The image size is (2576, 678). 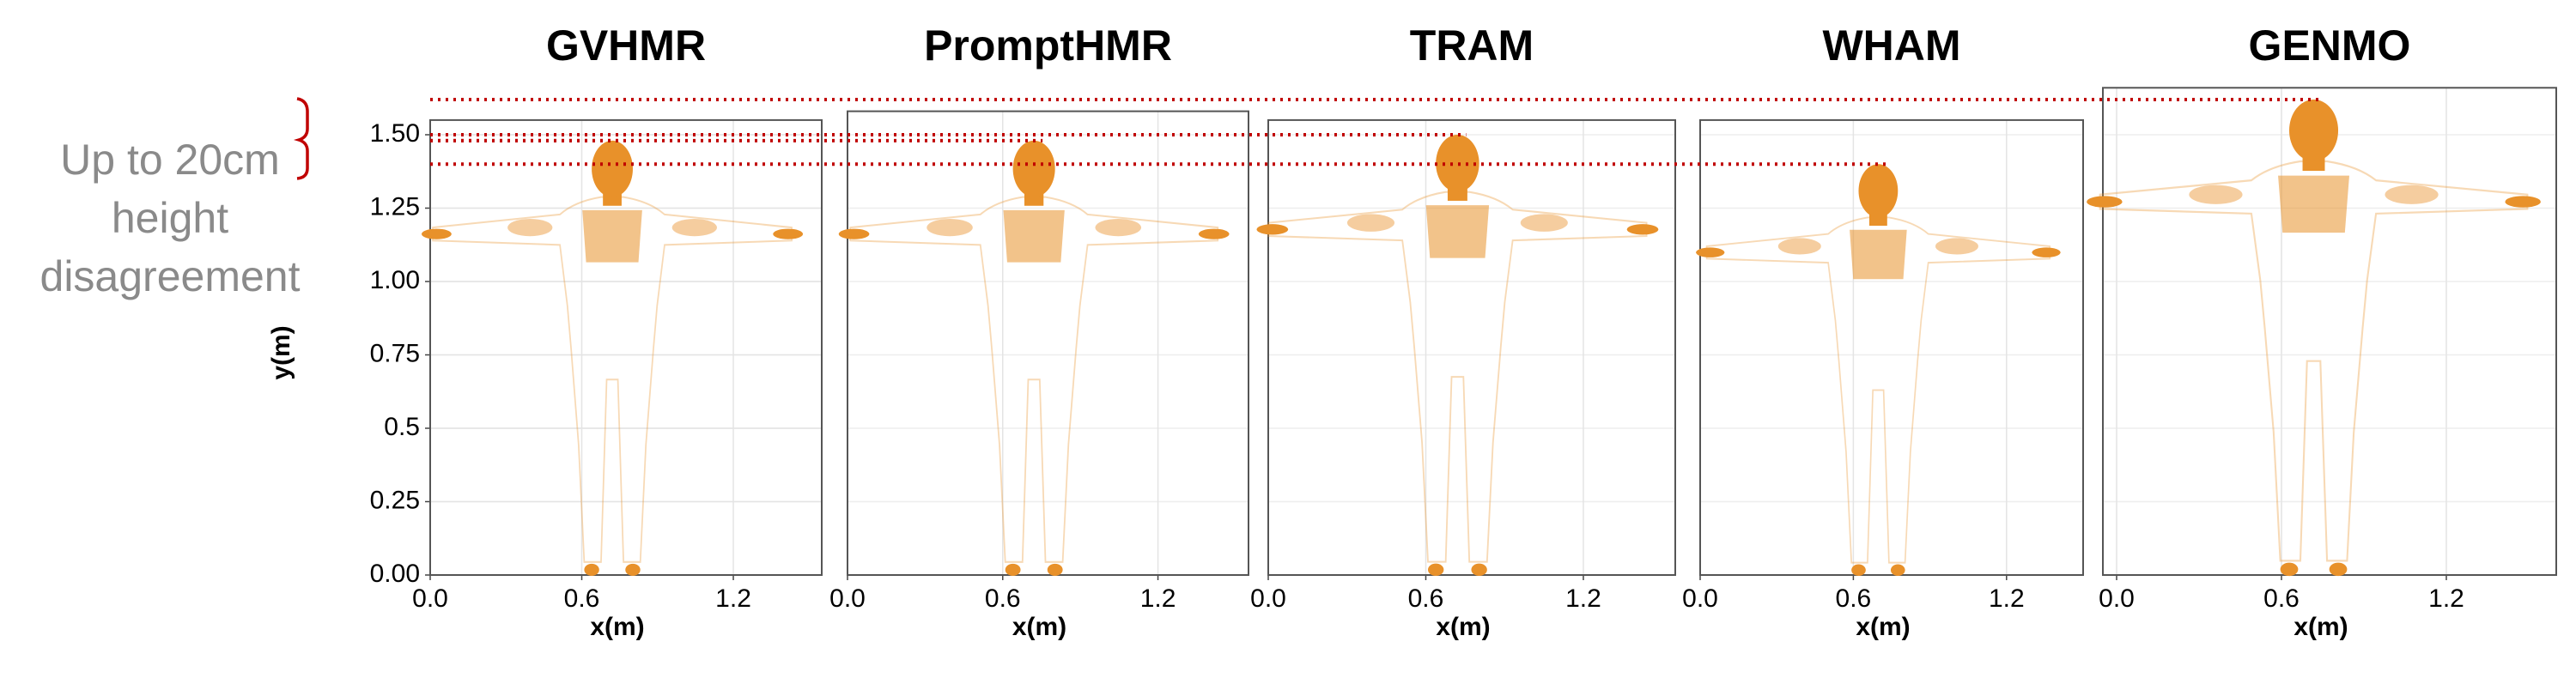 What do you see at coordinates (395, 207) in the screenshot?
I see `y-tick-label: 1.25` at bounding box center [395, 207].